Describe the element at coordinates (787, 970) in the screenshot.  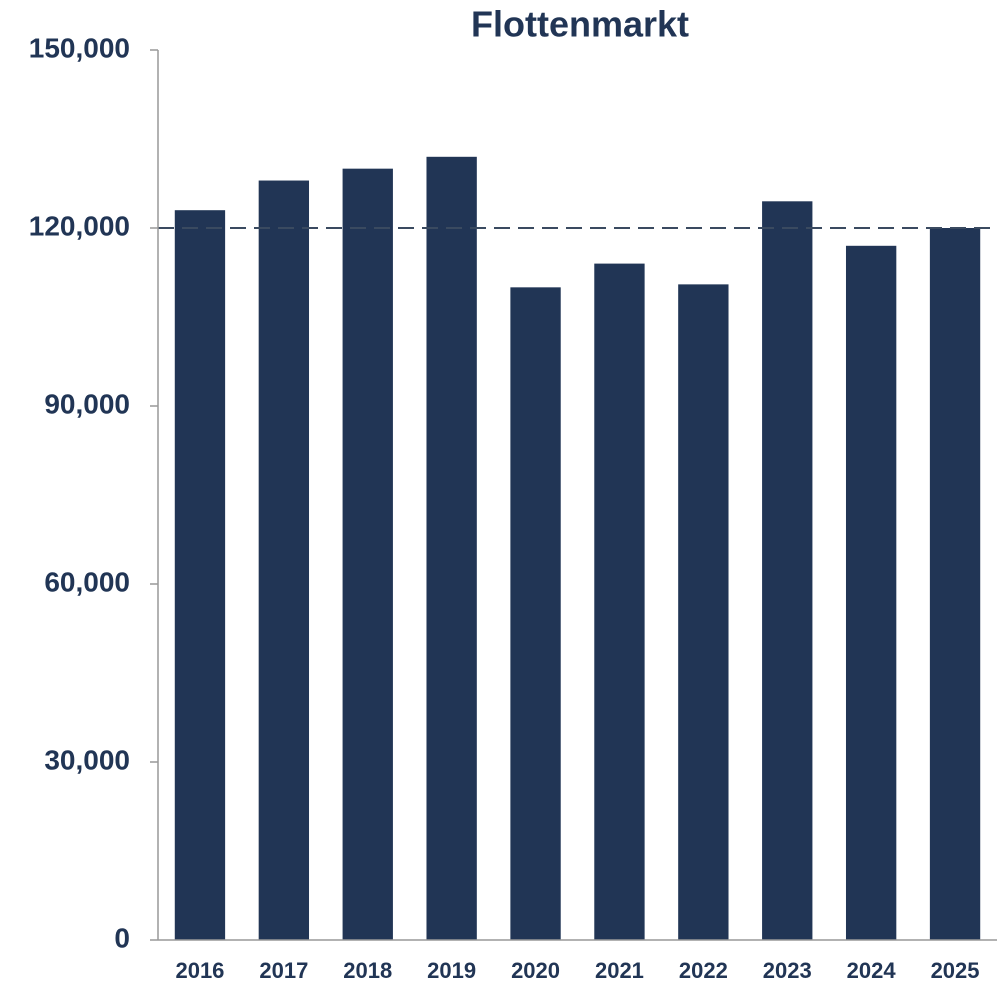
I see `x-tick-label: 2023` at that location.